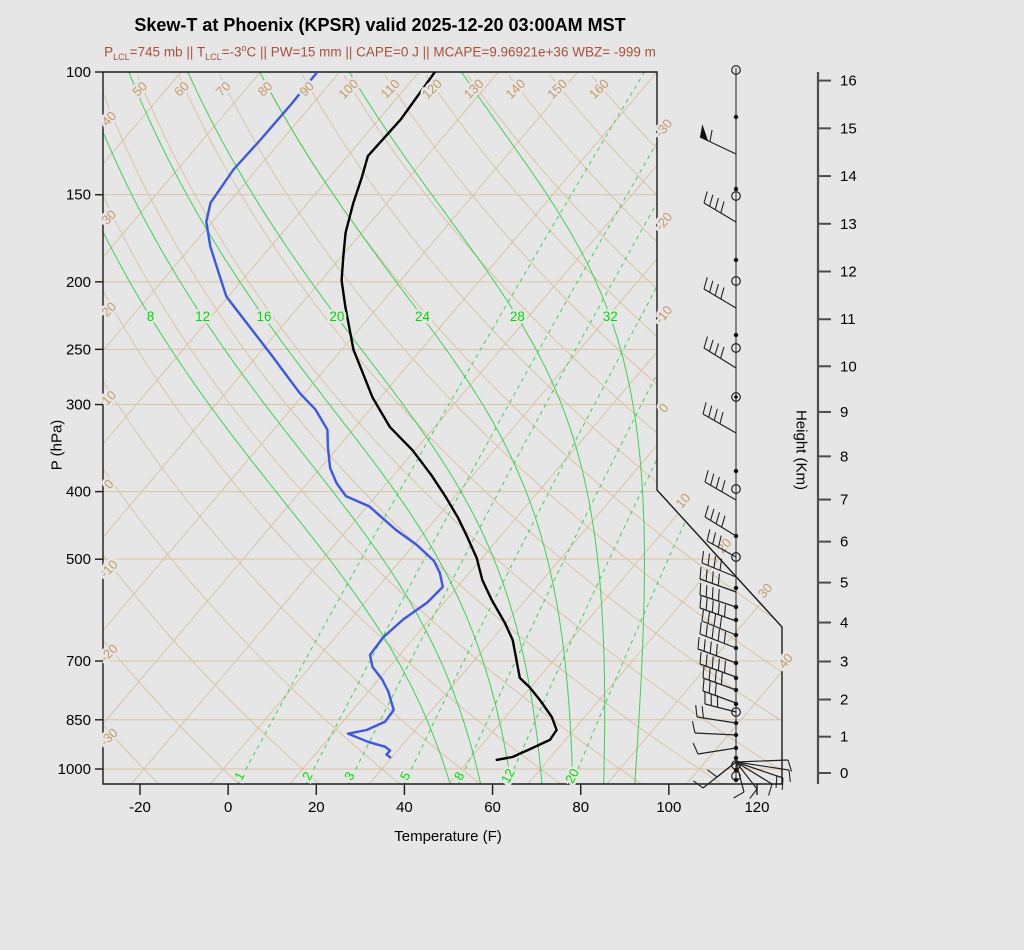 The width and height of the screenshot is (1024, 950). Describe the element at coordinates (231, 52) in the screenshot. I see `subtitle-segment: =-3` at that location.